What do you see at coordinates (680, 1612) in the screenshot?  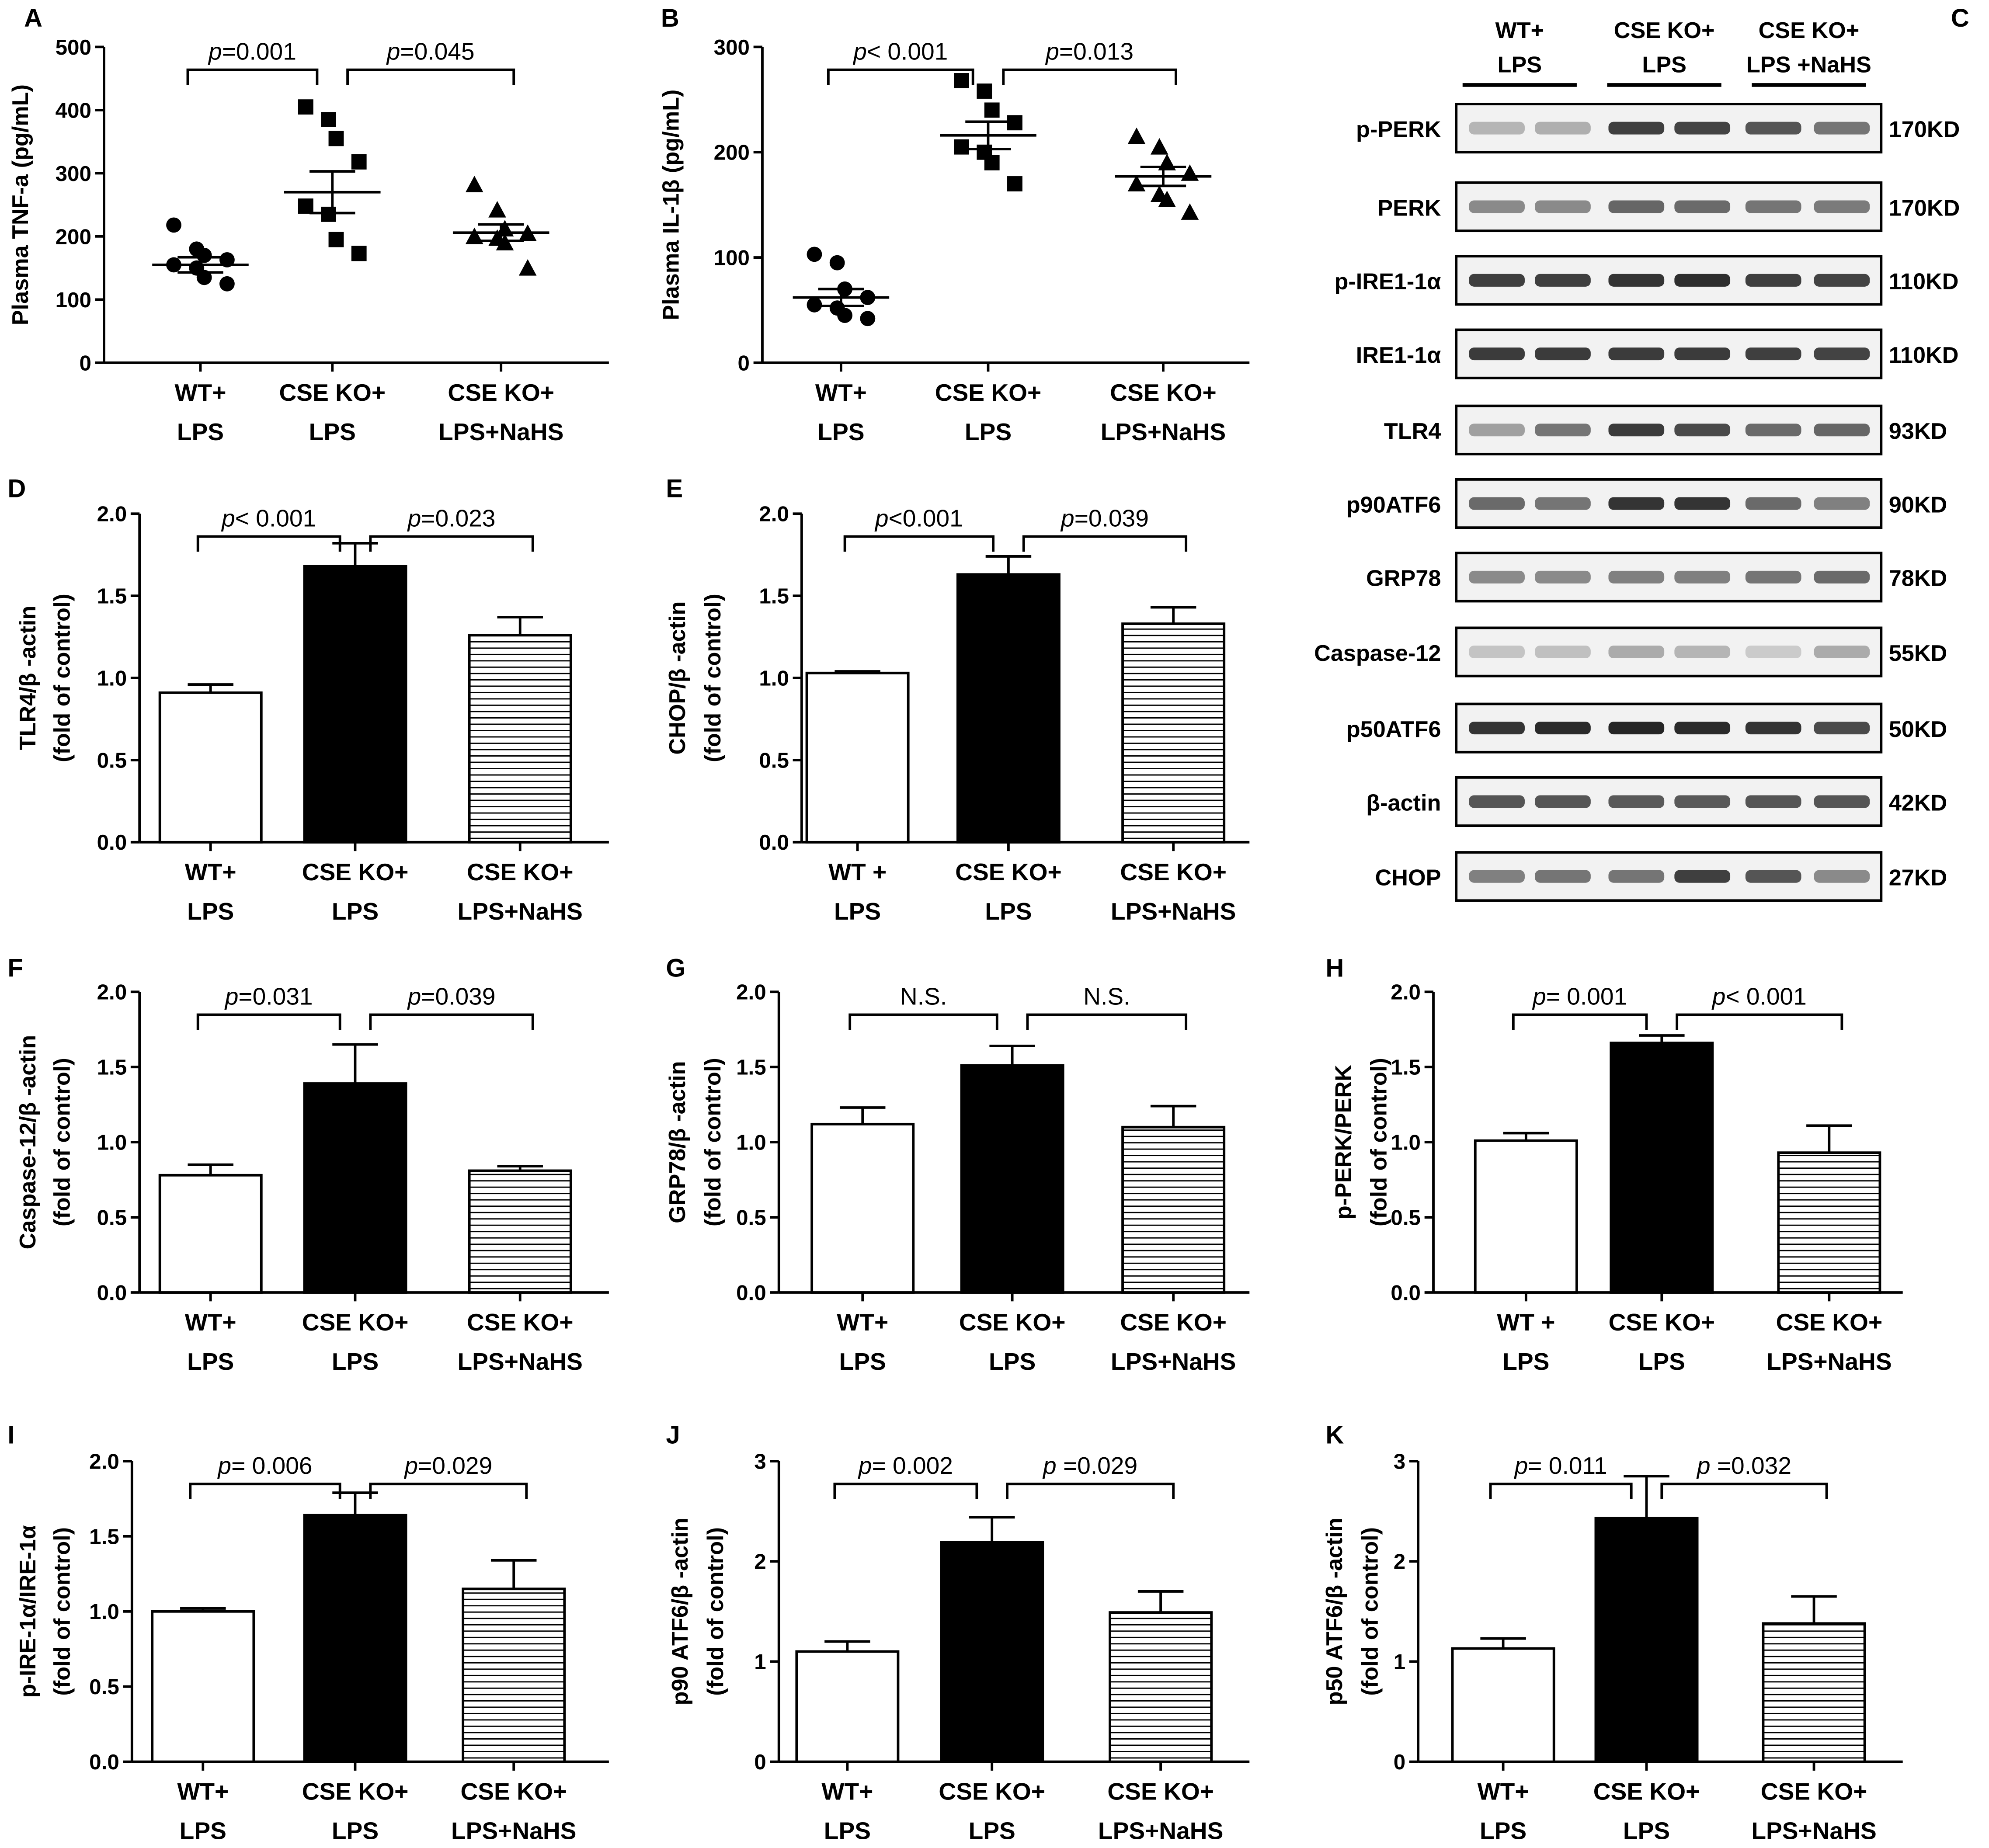 I see `y-axis-label: p90 ATF6/β -actin` at bounding box center [680, 1612].